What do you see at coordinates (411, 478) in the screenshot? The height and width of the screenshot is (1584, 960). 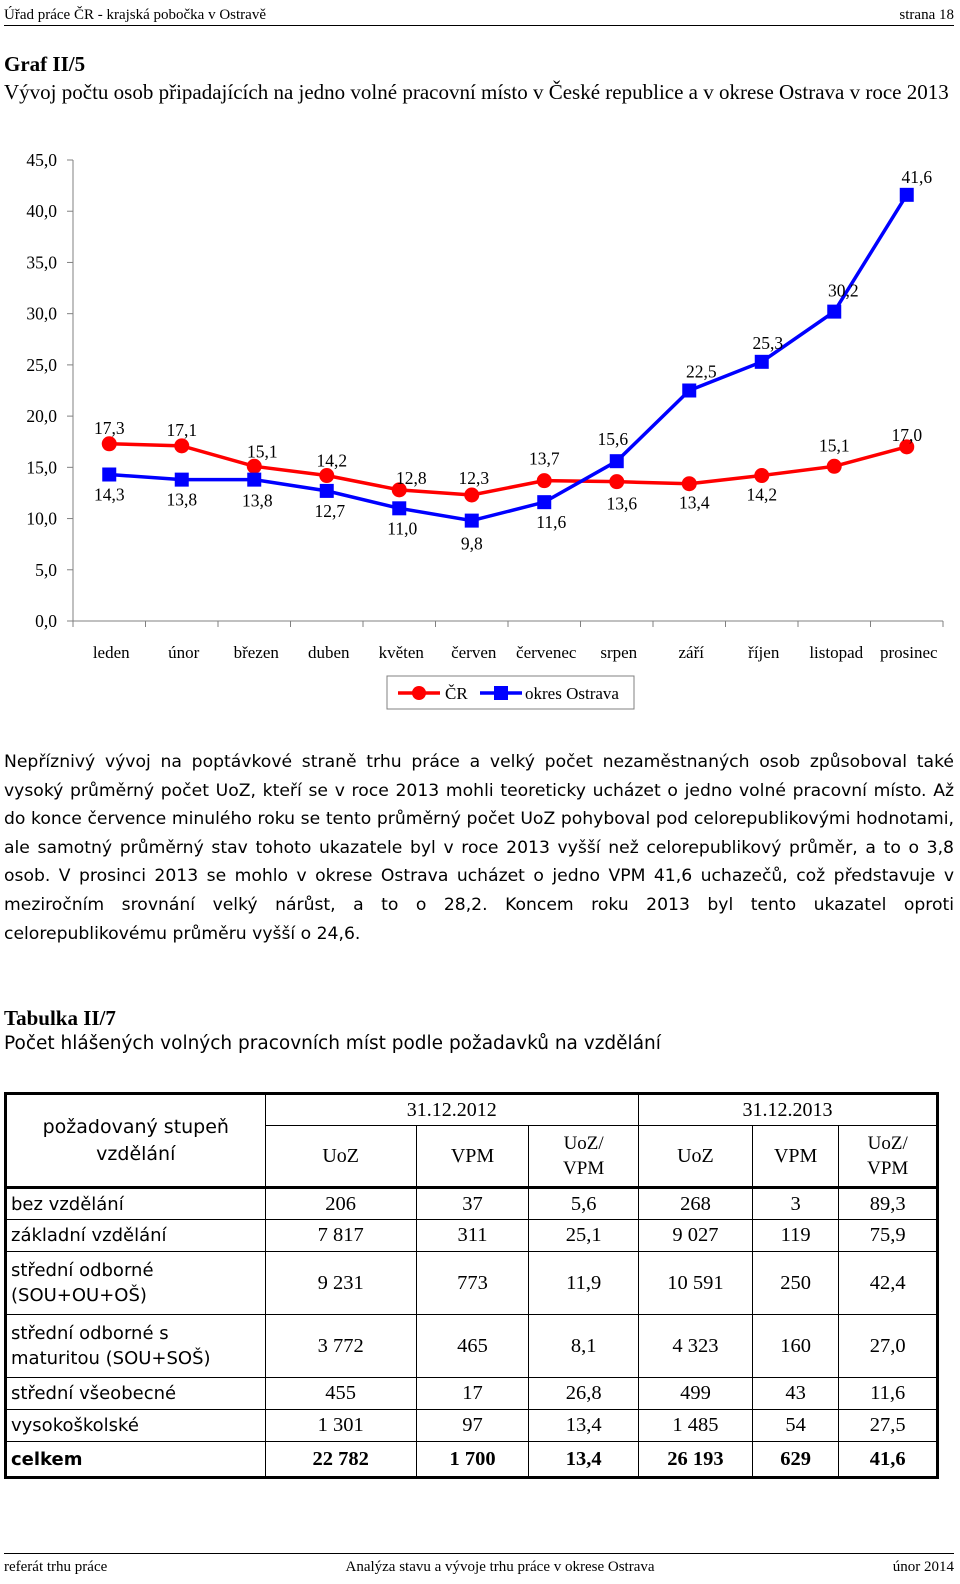 I see `data-label: 12,8` at bounding box center [411, 478].